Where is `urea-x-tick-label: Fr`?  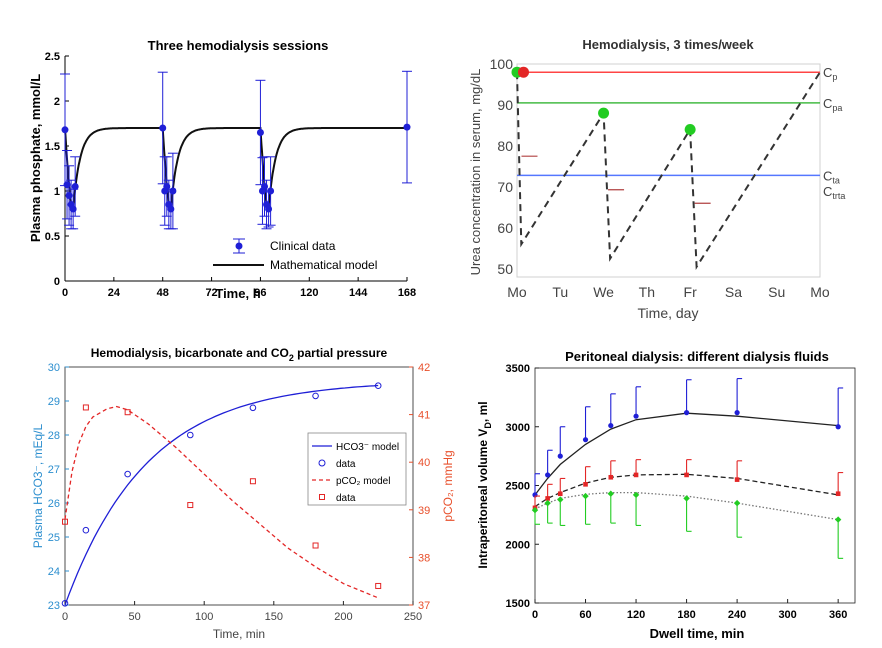
urea-x-tick-label: Fr is located at coordinates (691, 292).